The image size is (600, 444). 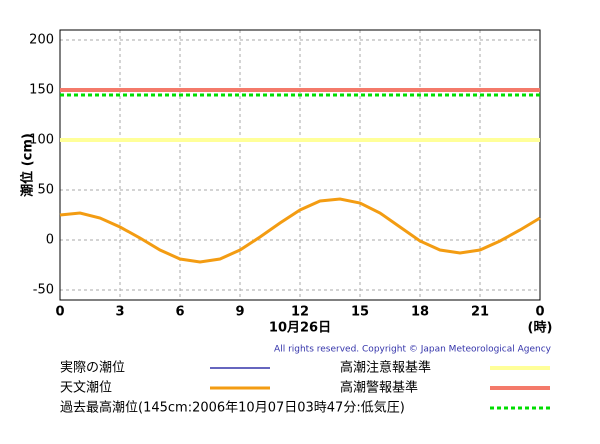 I want to click on y-tick-label: 50, so click(x=45, y=190).